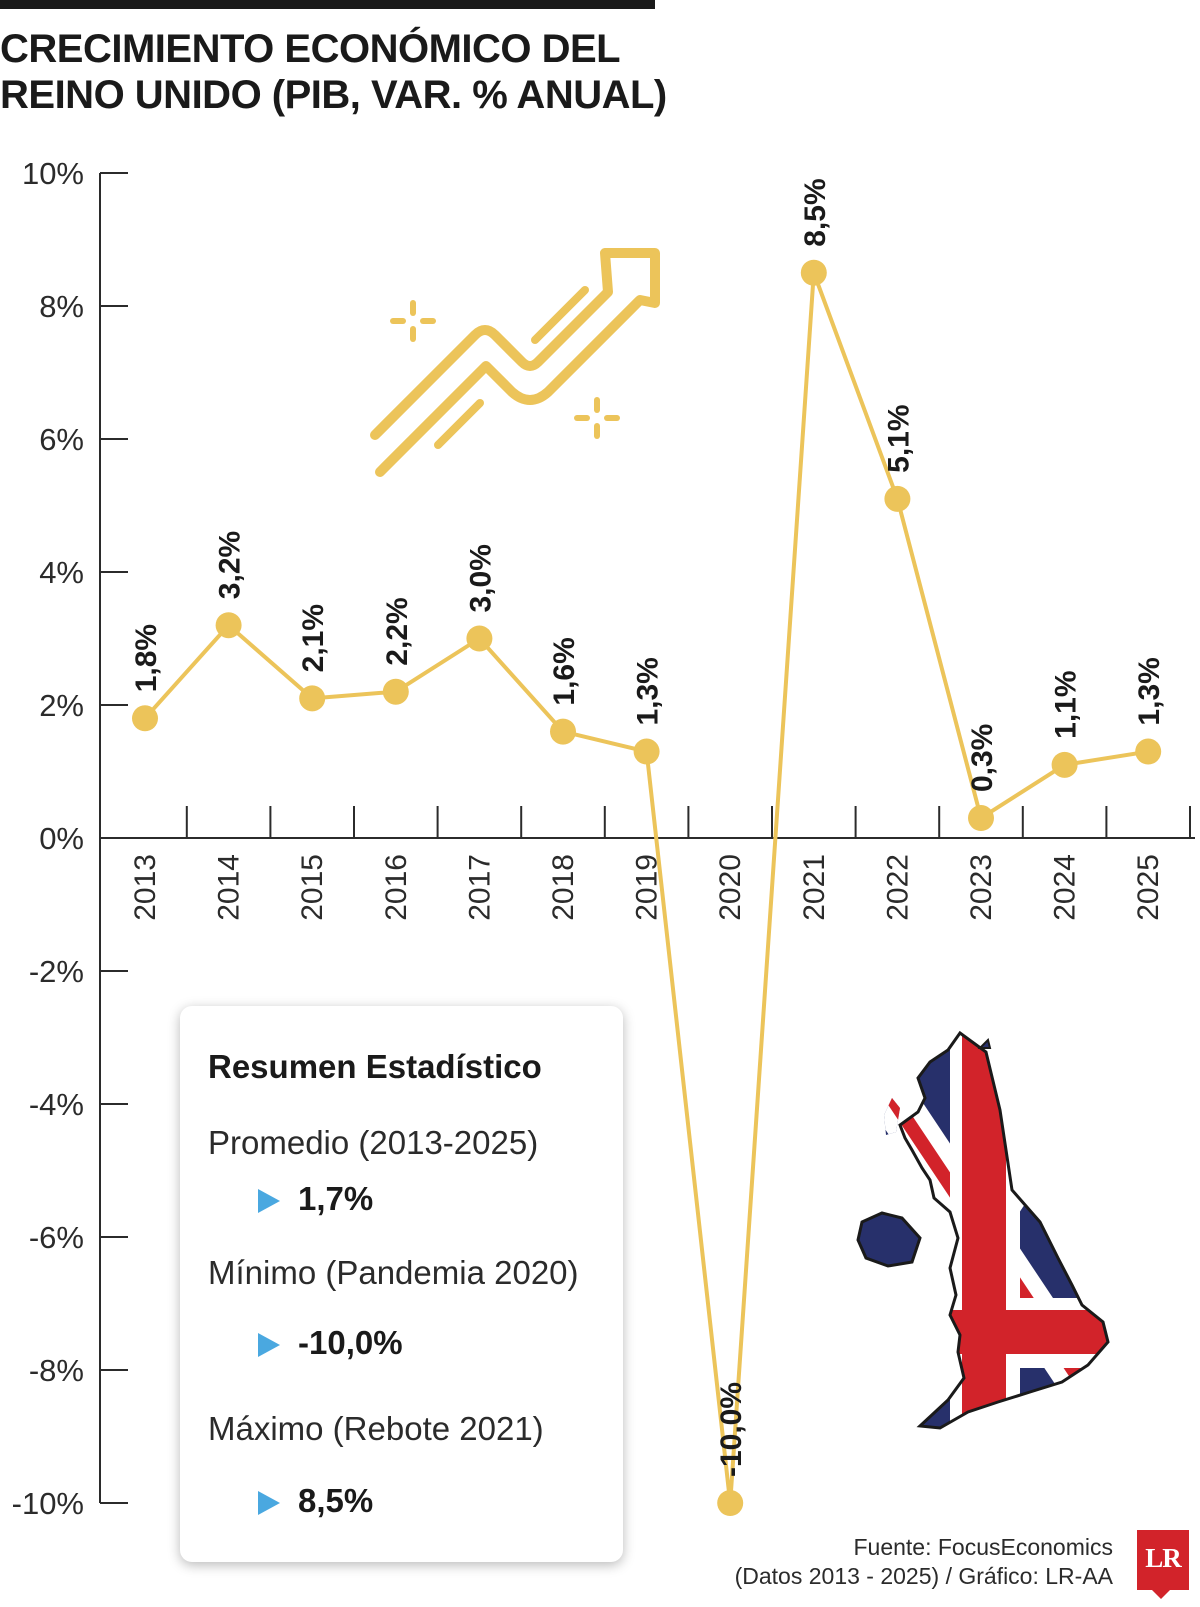 The image size is (1200, 1607). Describe the element at coordinates (61, 306) in the screenshot. I see `y-tick-label: 8%` at that location.